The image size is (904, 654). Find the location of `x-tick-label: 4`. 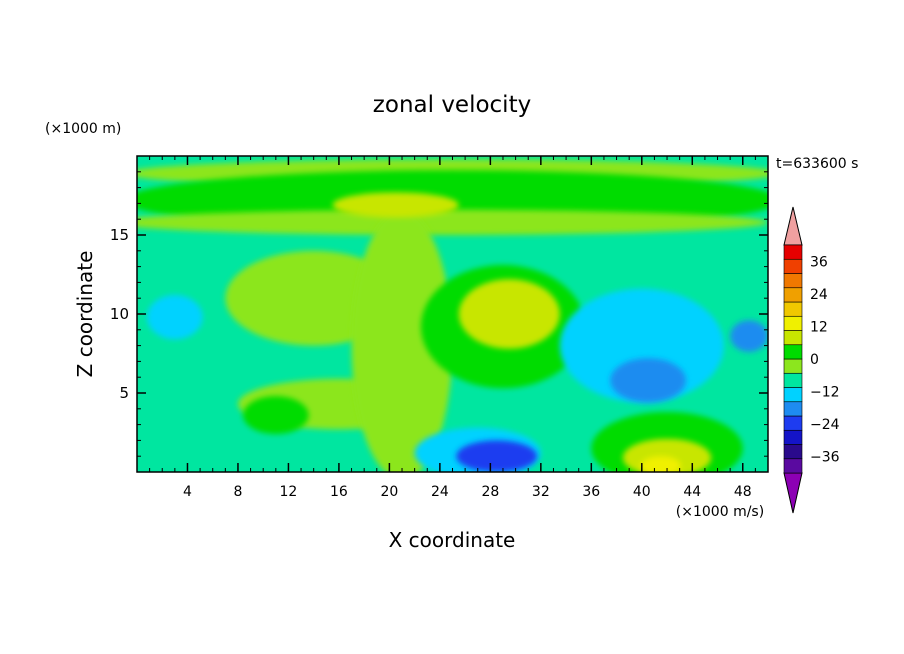

x-tick-label: 4 is located at coordinates (187, 492).